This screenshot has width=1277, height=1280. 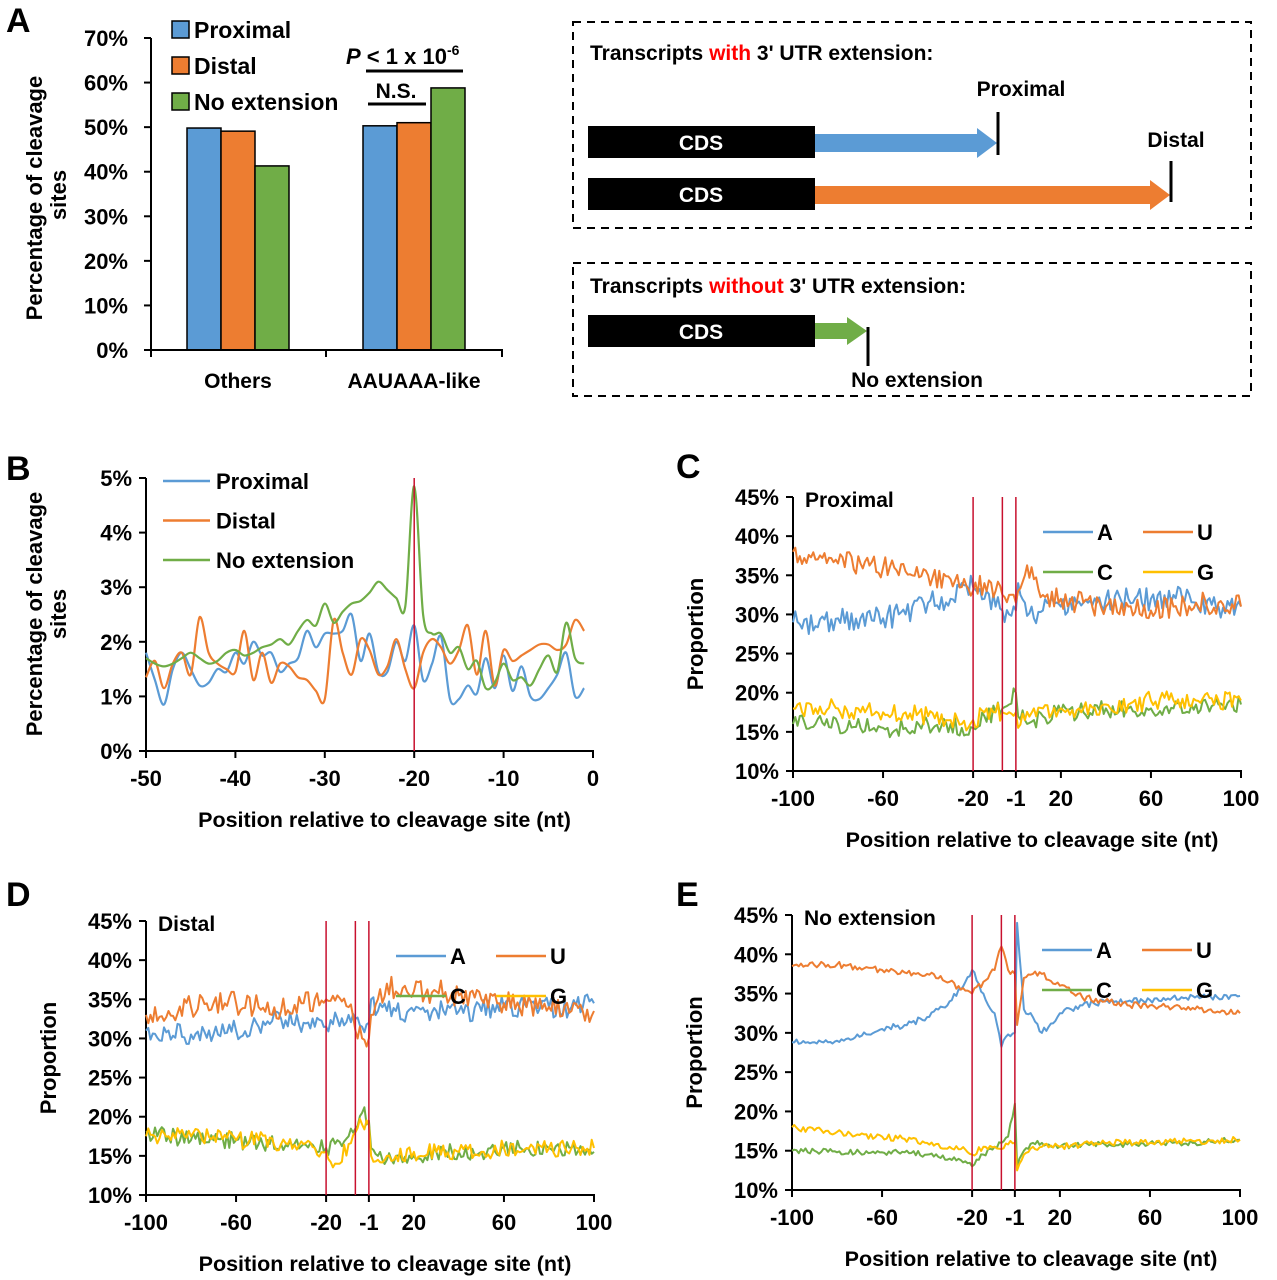 What do you see at coordinates (558, 956) in the screenshot?
I see `d-legend-label-u: U` at bounding box center [558, 956].